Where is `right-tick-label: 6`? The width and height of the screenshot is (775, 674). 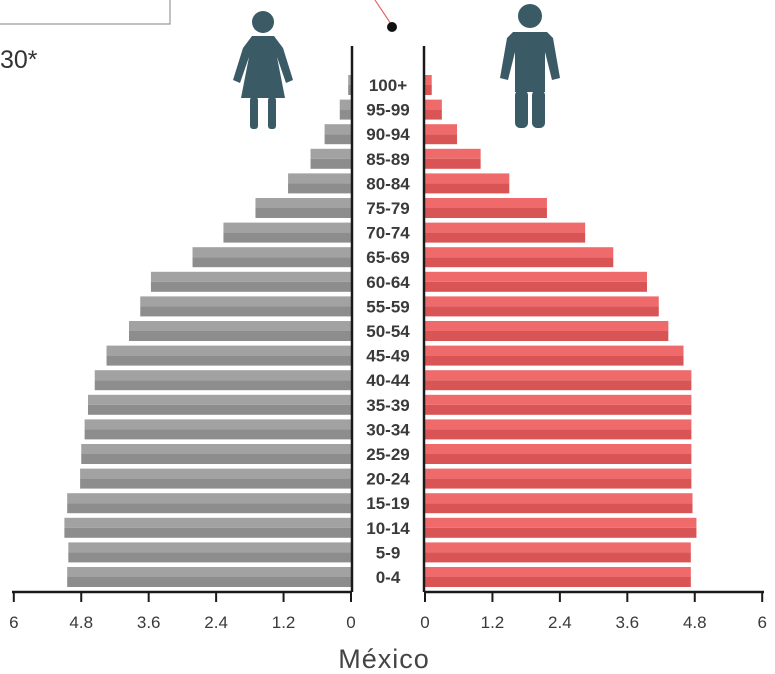 right-tick-label: 6 is located at coordinates (761, 622).